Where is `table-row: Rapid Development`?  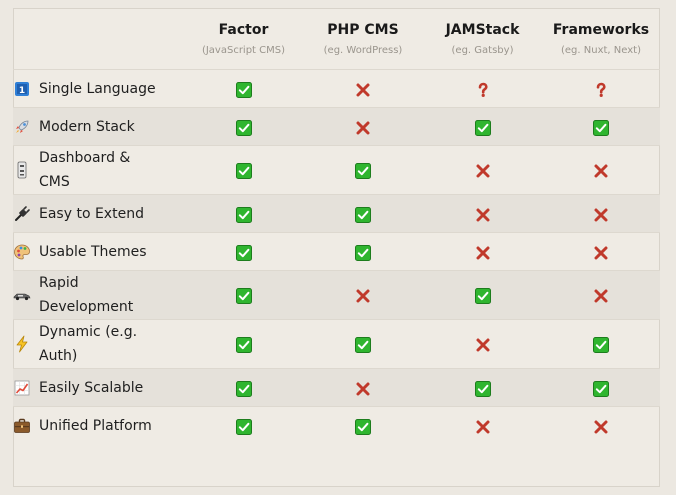 table-row: Rapid Development is located at coordinates (336, 295).